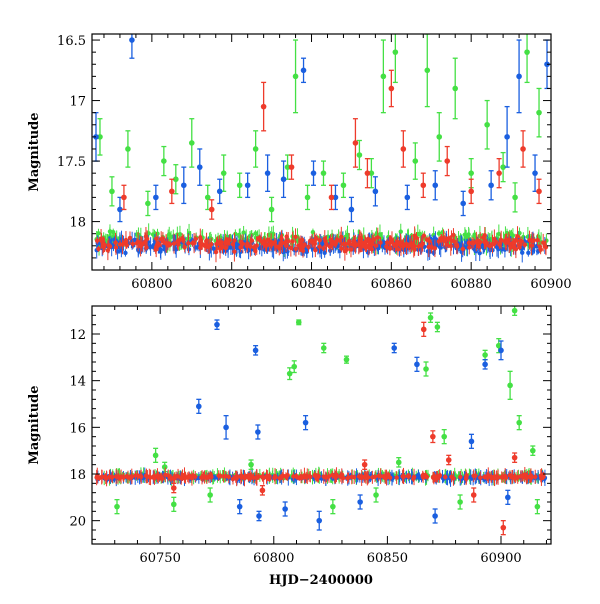 This screenshot has width=600, height=604. I want to click on x-tick-label: 60800, so click(151, 284).